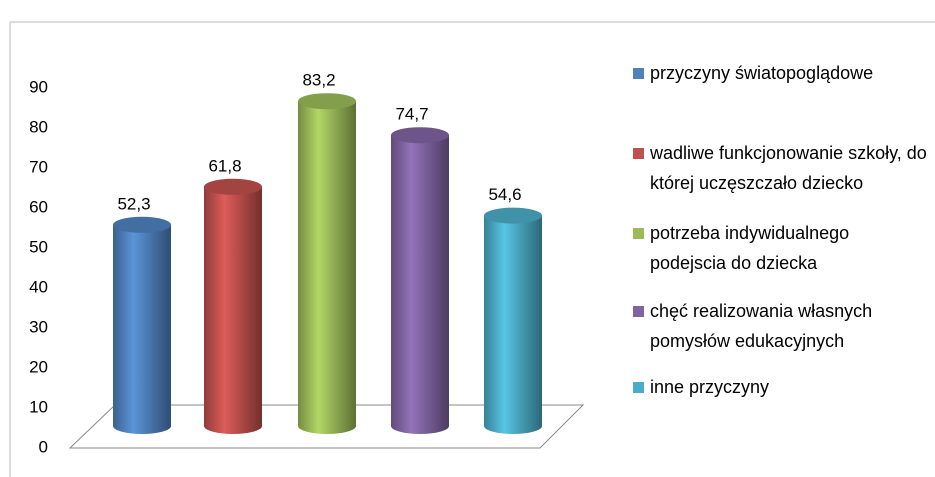 The image size is (935, 477). What do you see at coordinates (38, 406) in the screenshot?
I see `y-tick-label: 10` at bounding box center [38, 406].